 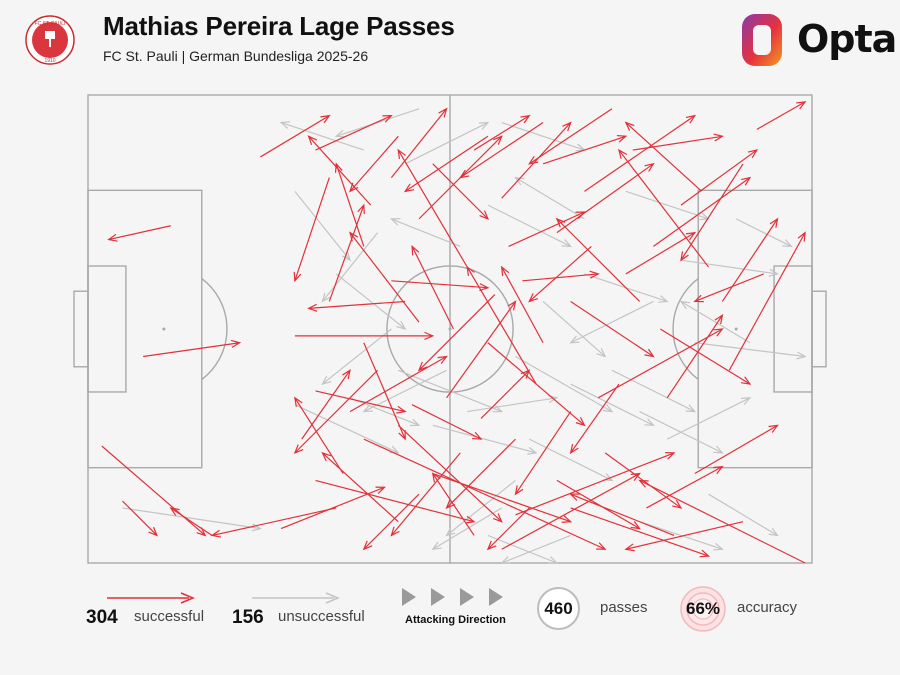 What do you see at coordinates (279, 26) in the screenshot?
I see `page-title: Mathias Pereira Lage Passes` at bounding box center [279, 26].